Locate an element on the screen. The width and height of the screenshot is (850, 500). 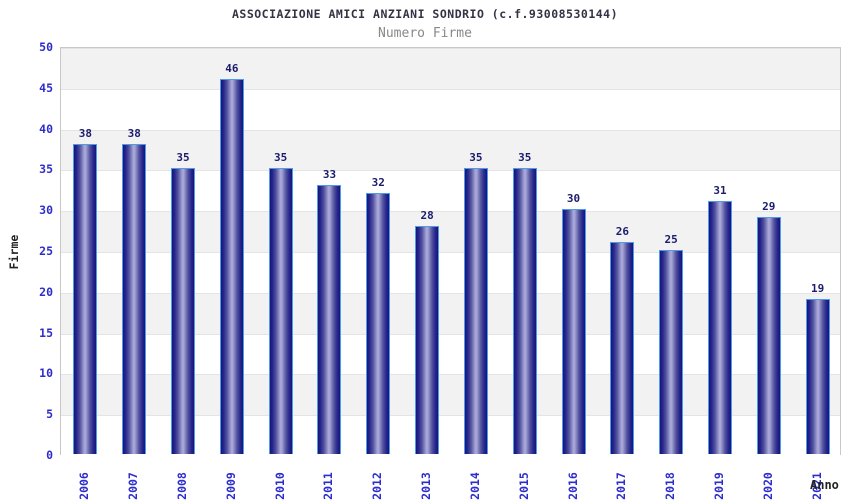
x-tick-label: 2020 is located at coordinates (767, 486).